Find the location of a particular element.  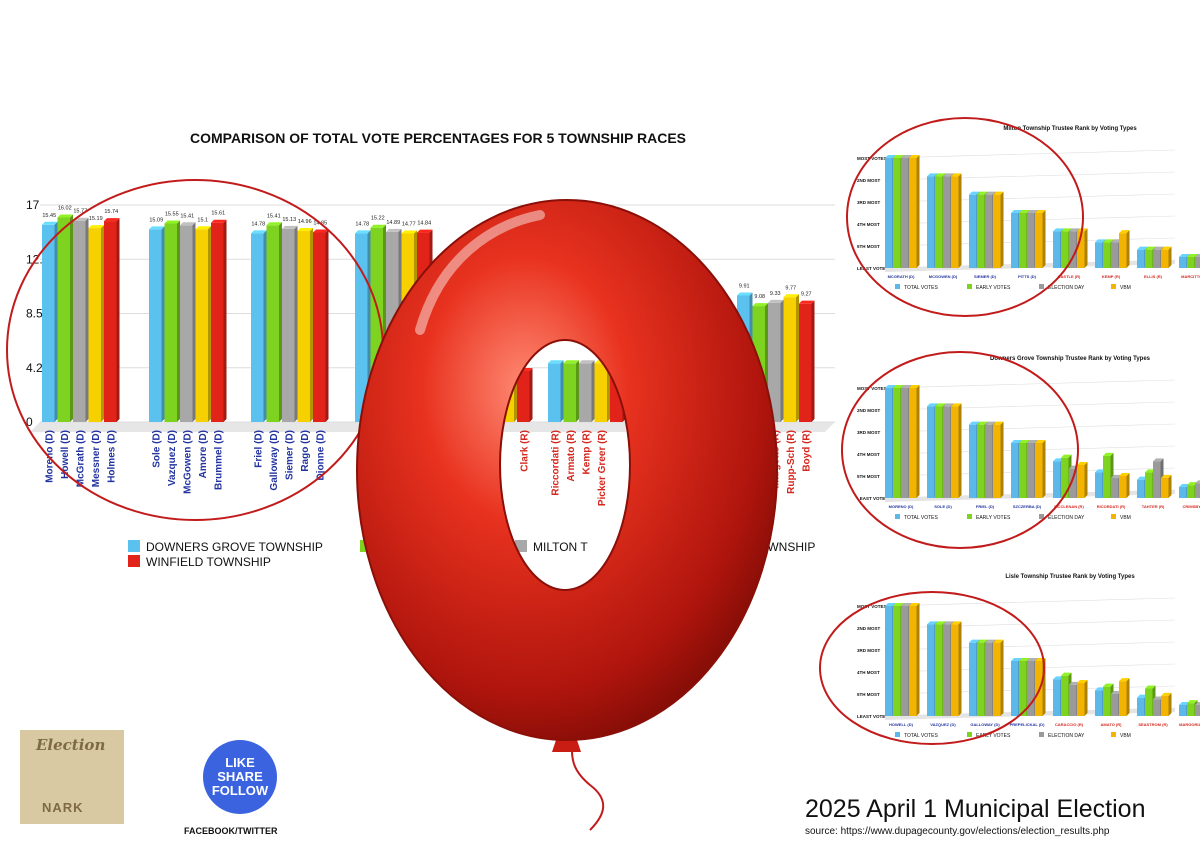

bar-g2-b3-front is located at coordinates (303, 326).